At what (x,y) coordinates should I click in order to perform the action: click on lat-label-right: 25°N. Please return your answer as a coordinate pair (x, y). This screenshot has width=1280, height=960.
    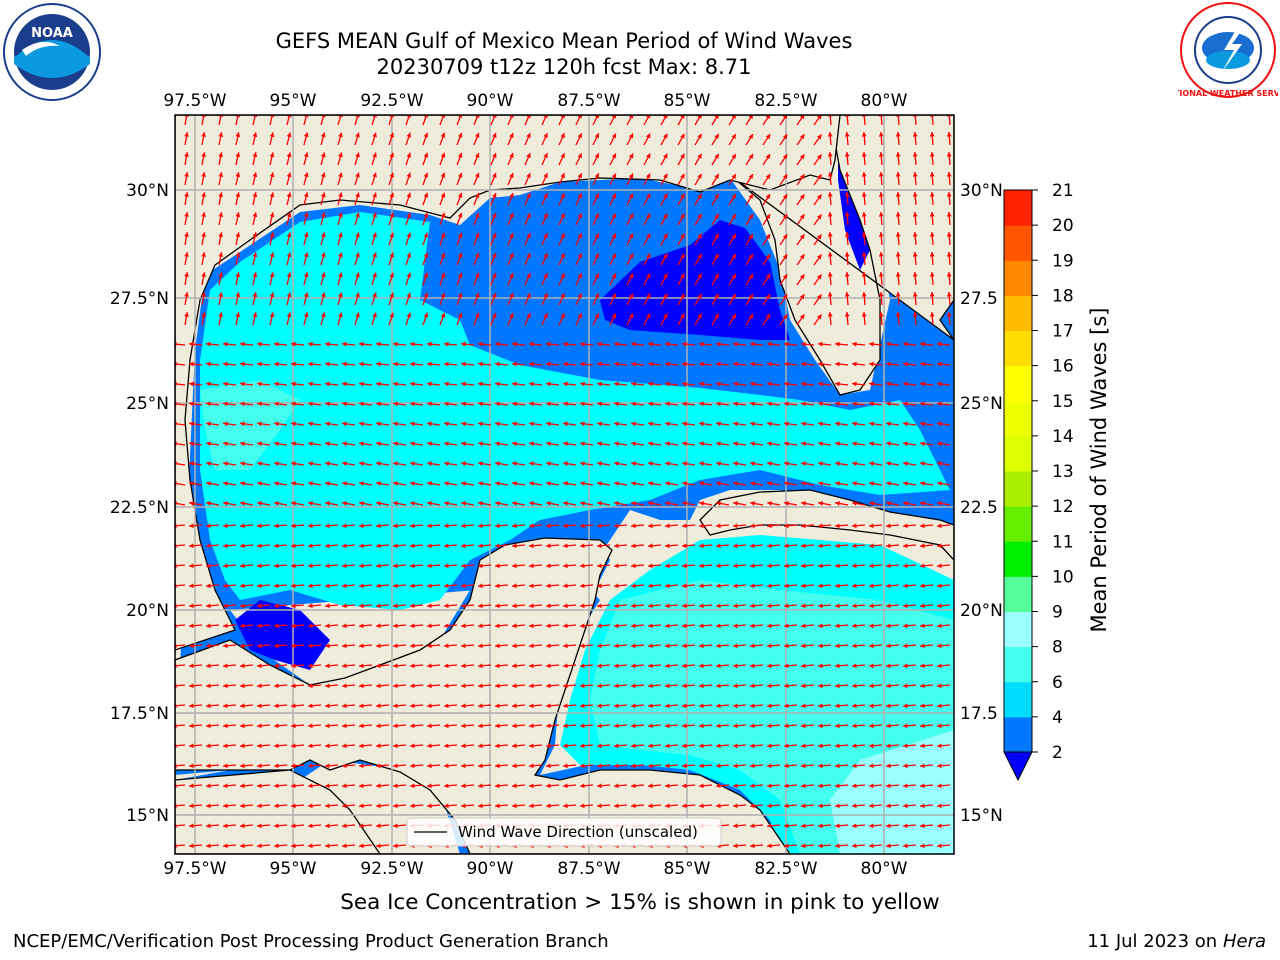
    Looking at the image, I should click on (981, 404).